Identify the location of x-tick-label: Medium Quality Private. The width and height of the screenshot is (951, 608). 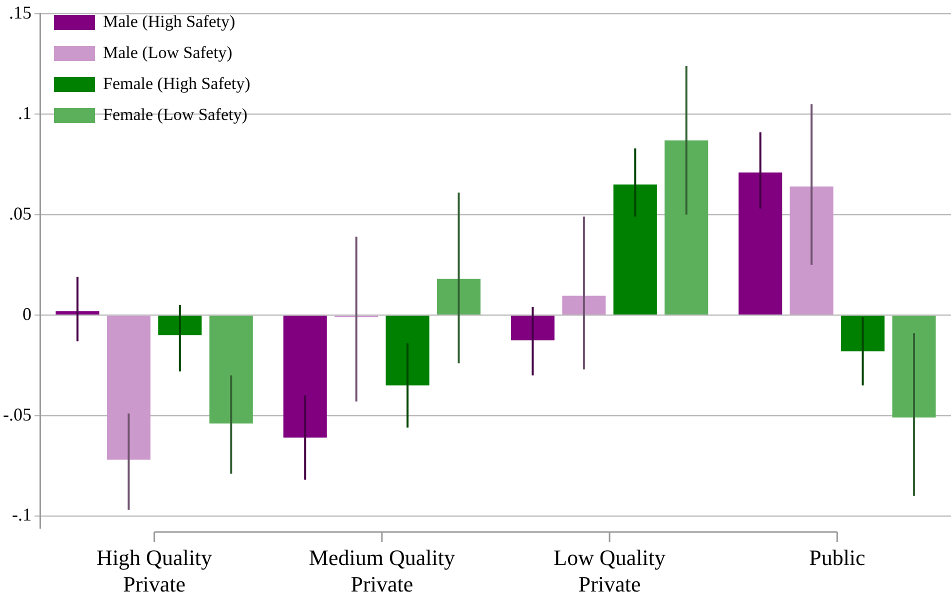
(381, 570).